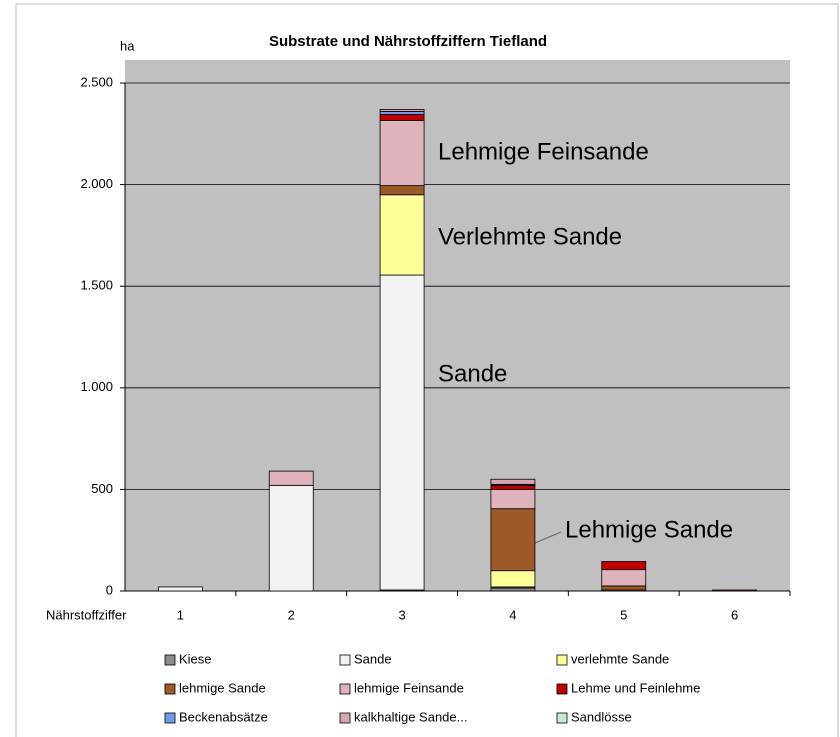  I want to click on y-axis-label: ha, so click(127, 45).